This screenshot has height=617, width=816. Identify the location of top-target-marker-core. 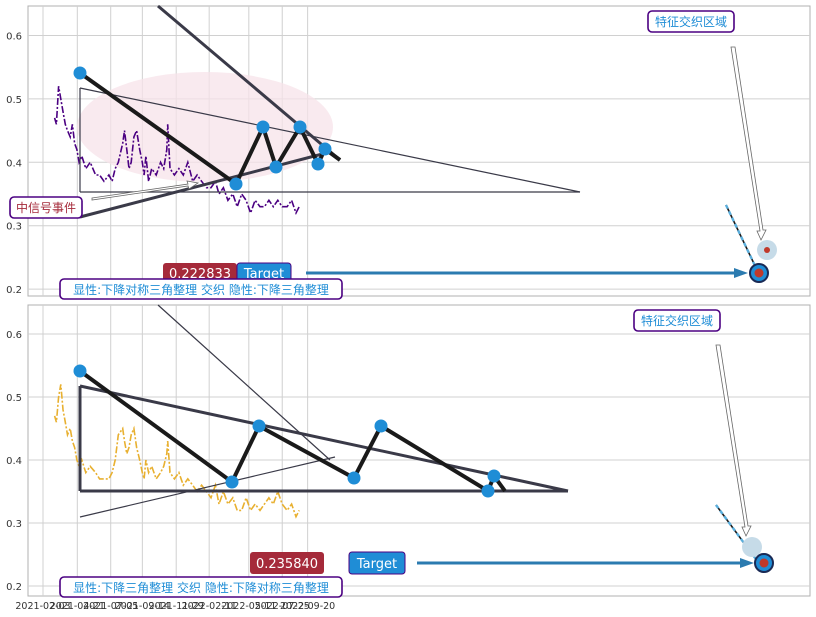
(759, 273).